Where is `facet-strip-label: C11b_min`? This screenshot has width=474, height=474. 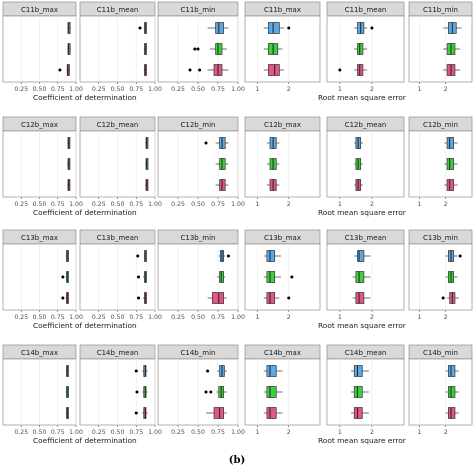
facet-strip-label: C11b_min is located at coordinates (198, 10).